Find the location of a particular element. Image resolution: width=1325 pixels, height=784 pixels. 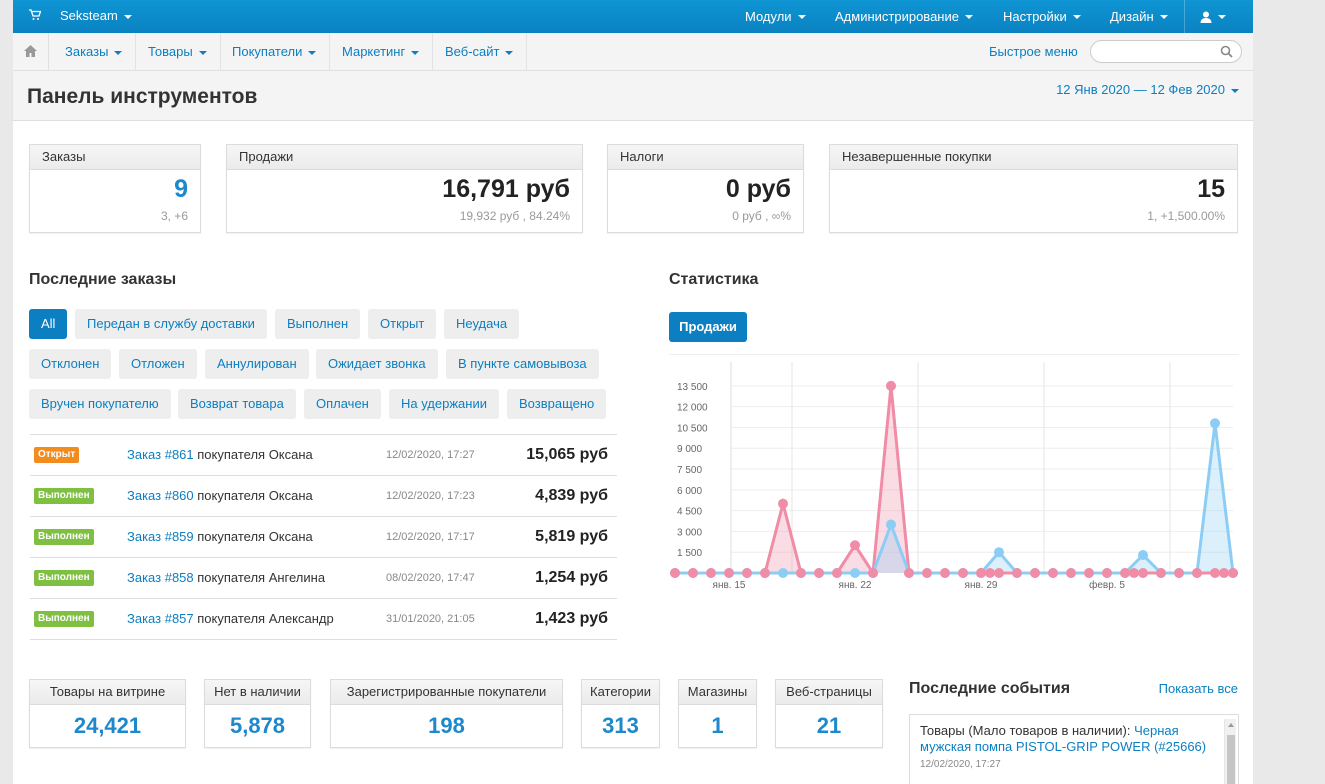

home-button is located at coordinates (31, 51).